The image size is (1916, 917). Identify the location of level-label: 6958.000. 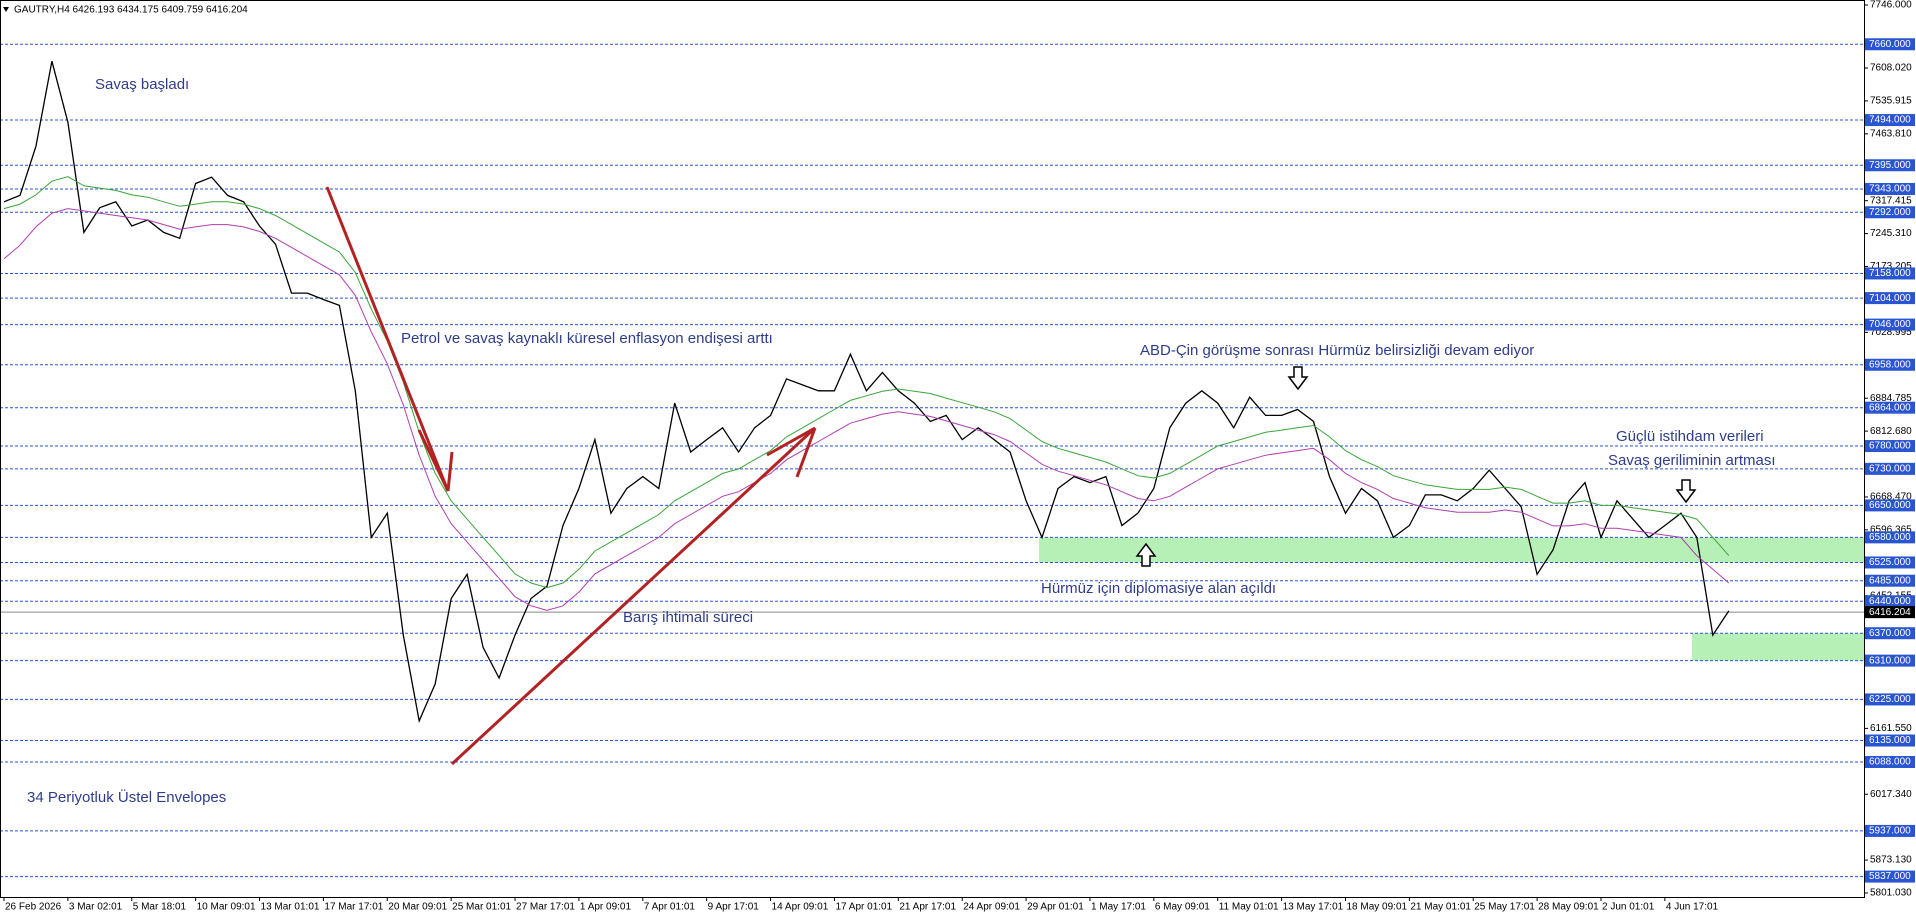
(1890, 364).